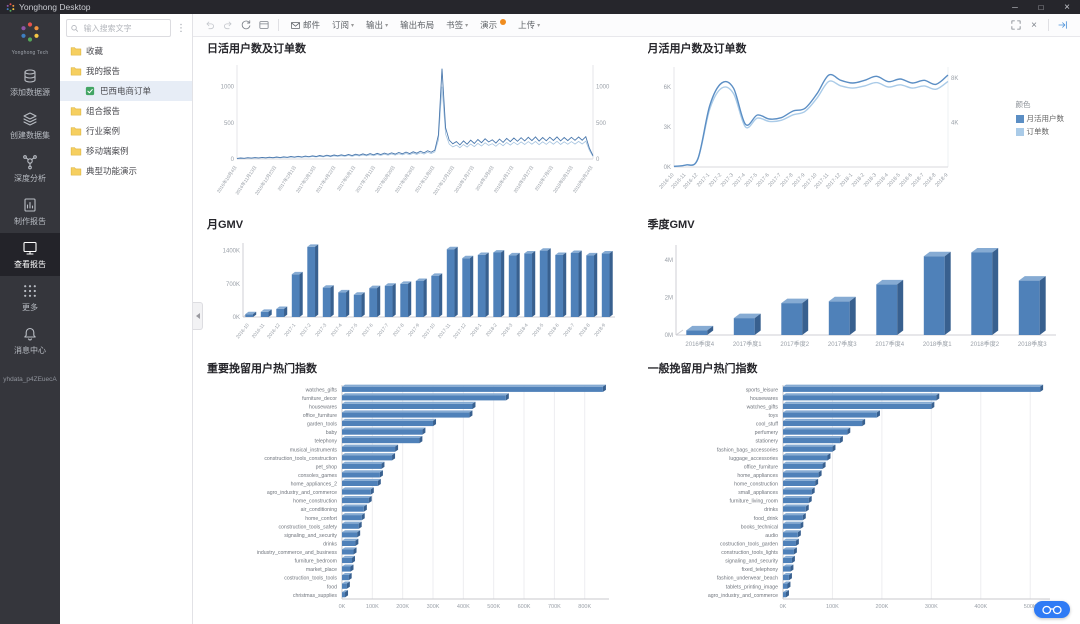 This screenshot has height=624, width=1080. What do you see at coordinates (310, 536) in the screenshot?
I see `svg-text: signaling_and_security` at bounding box center [310, 536].